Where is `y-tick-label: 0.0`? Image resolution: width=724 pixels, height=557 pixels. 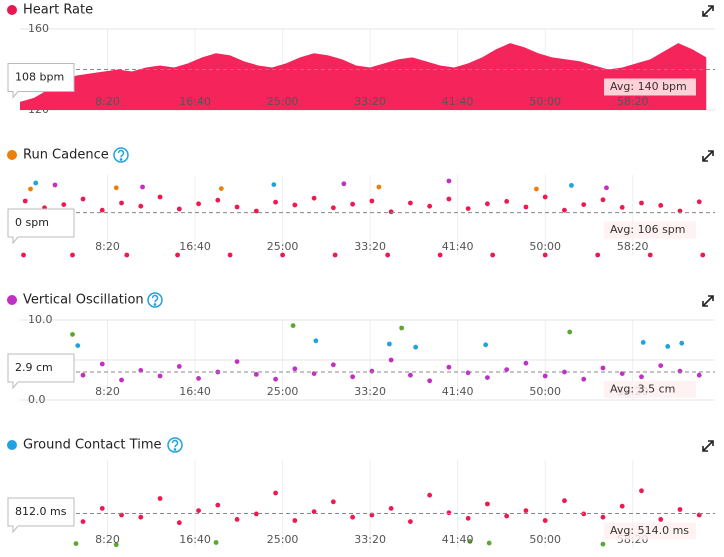
y-tick-label: 0.0 is located at coordinates (37, 399).